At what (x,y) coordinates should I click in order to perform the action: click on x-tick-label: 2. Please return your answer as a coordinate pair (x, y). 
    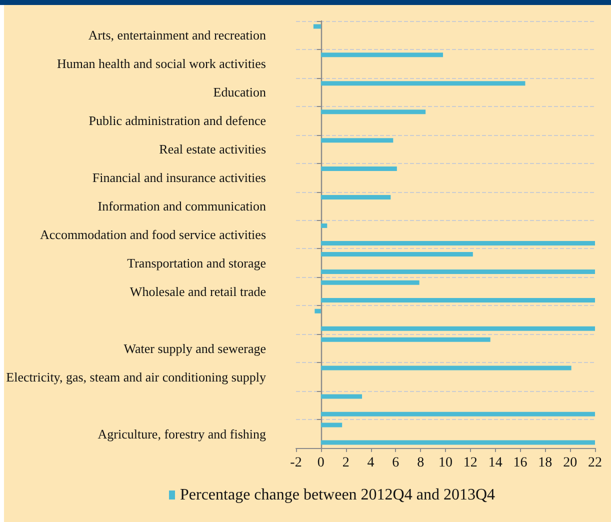
    Looking at the image, I should click on (346, 463).